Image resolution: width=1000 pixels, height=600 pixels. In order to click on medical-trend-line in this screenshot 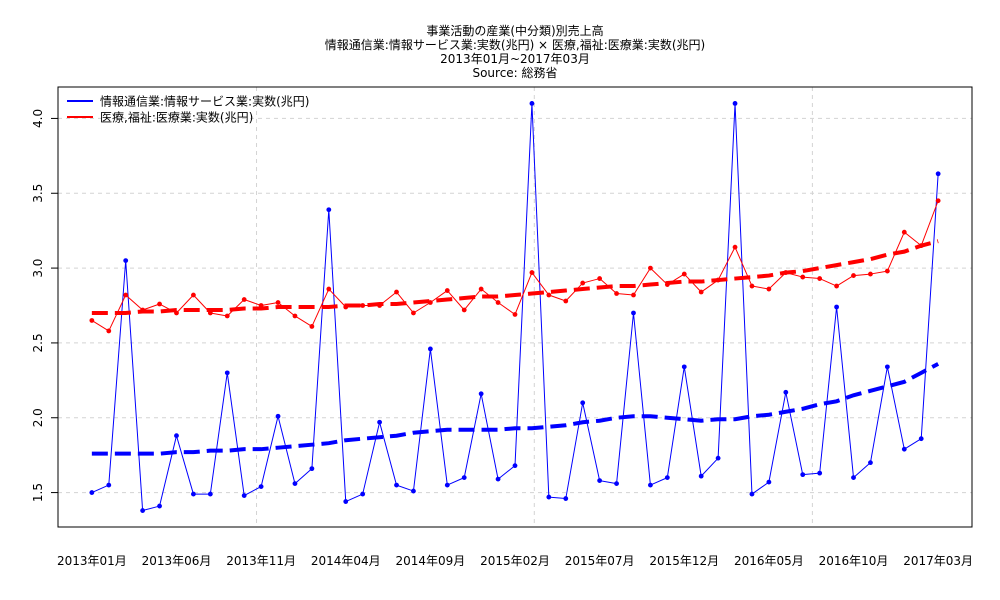, I will do `click(515, 277)`.